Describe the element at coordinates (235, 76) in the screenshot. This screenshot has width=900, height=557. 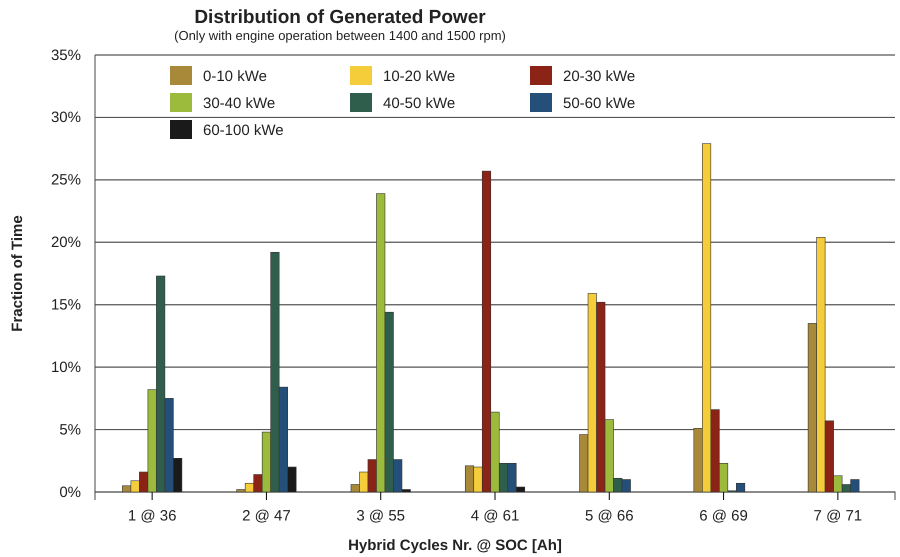
I see `legend-label: 0-10 kWe` at that location.